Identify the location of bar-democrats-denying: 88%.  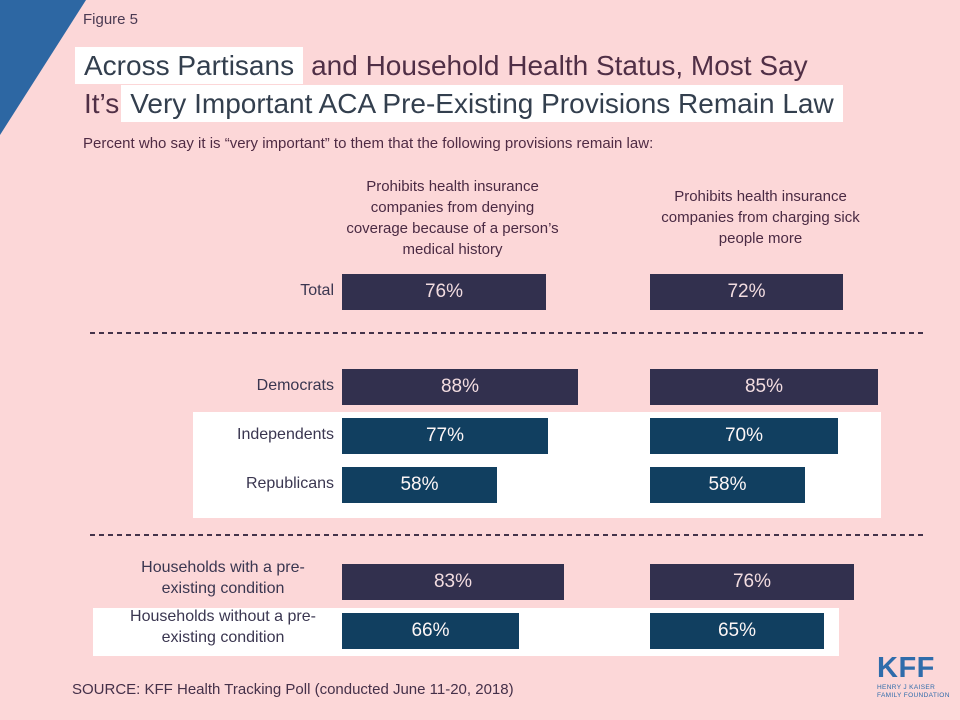
(460, 387).